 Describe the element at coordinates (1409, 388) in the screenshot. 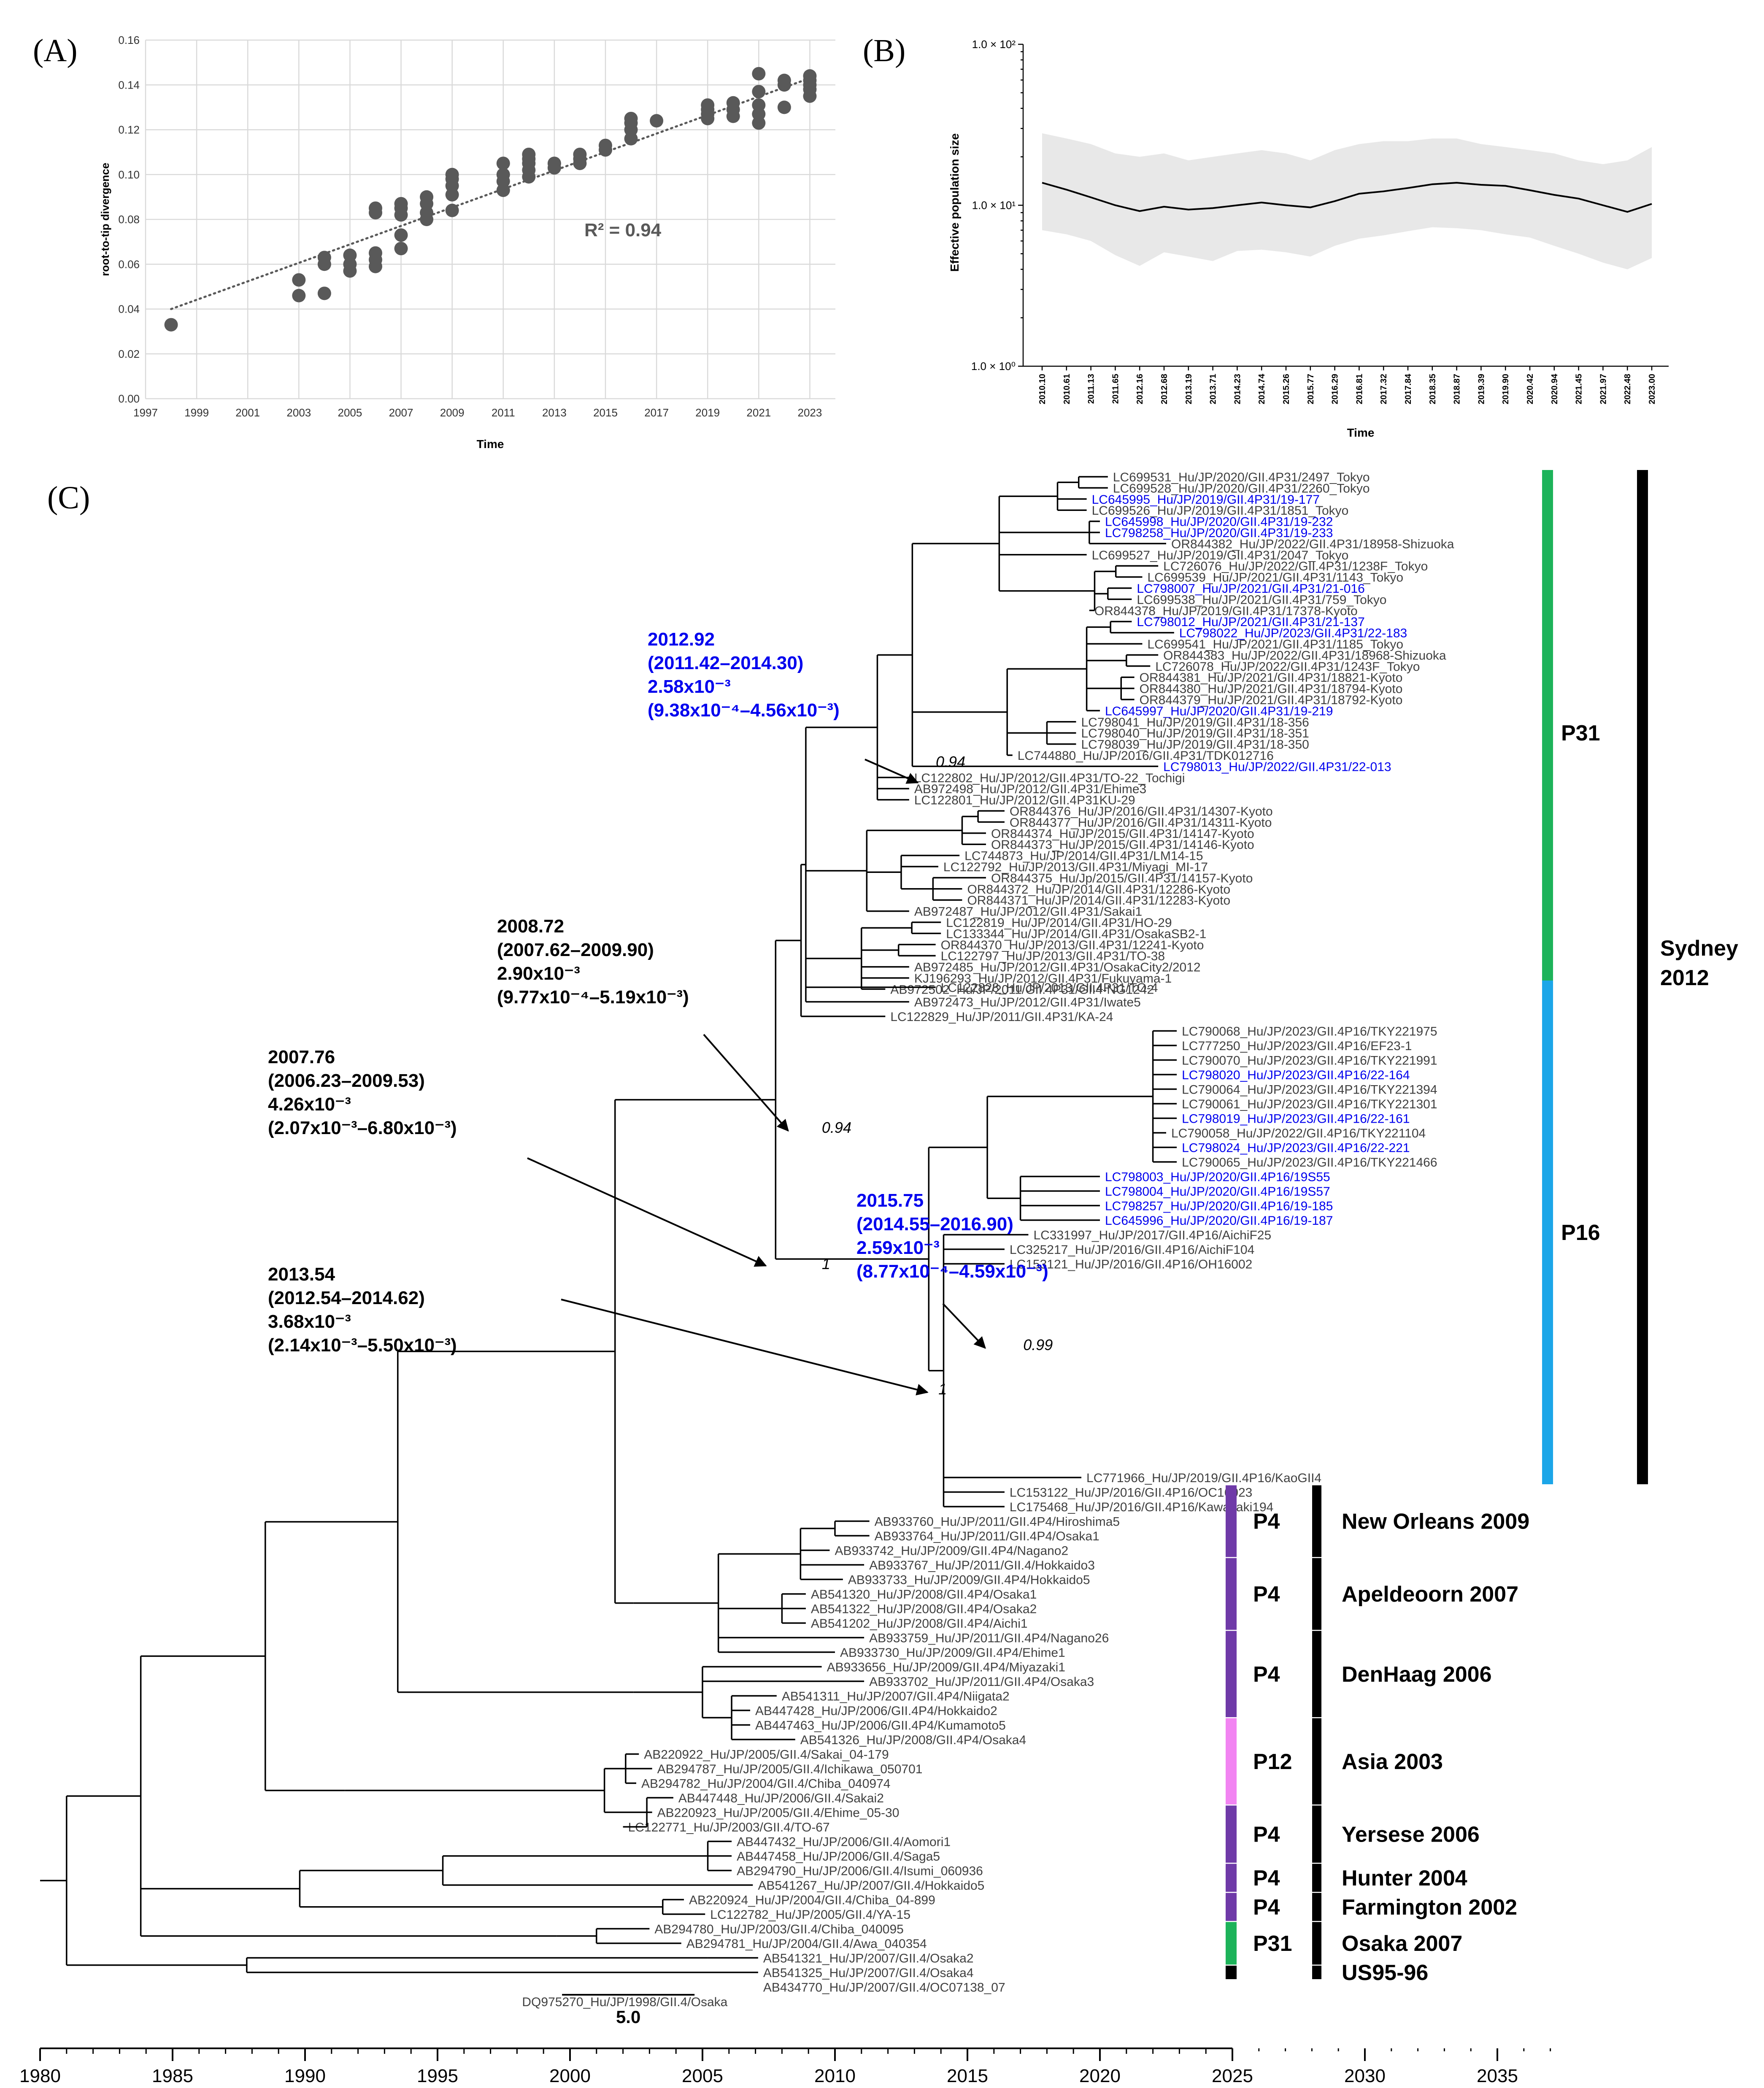

I see `x-tick-label: 2017.84` at that location.